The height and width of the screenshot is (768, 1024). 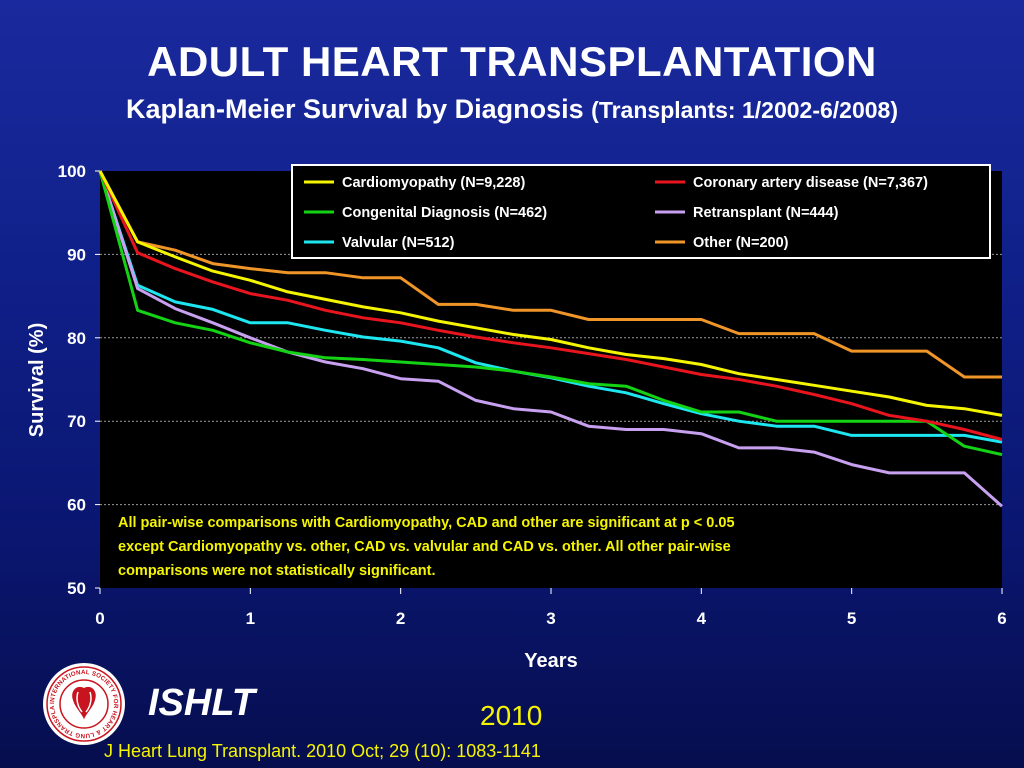 I want to click on y-tick-label-50: 50, so click(x=76, y=588).